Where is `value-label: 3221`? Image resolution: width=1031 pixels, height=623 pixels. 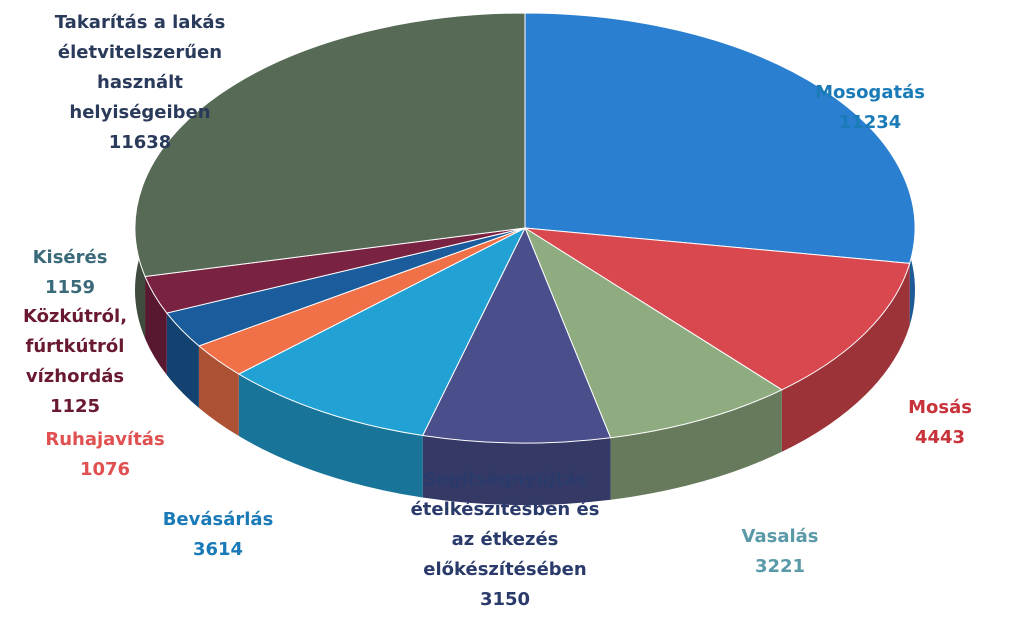 value-label: 3221 is located at coordinates (780, 566).